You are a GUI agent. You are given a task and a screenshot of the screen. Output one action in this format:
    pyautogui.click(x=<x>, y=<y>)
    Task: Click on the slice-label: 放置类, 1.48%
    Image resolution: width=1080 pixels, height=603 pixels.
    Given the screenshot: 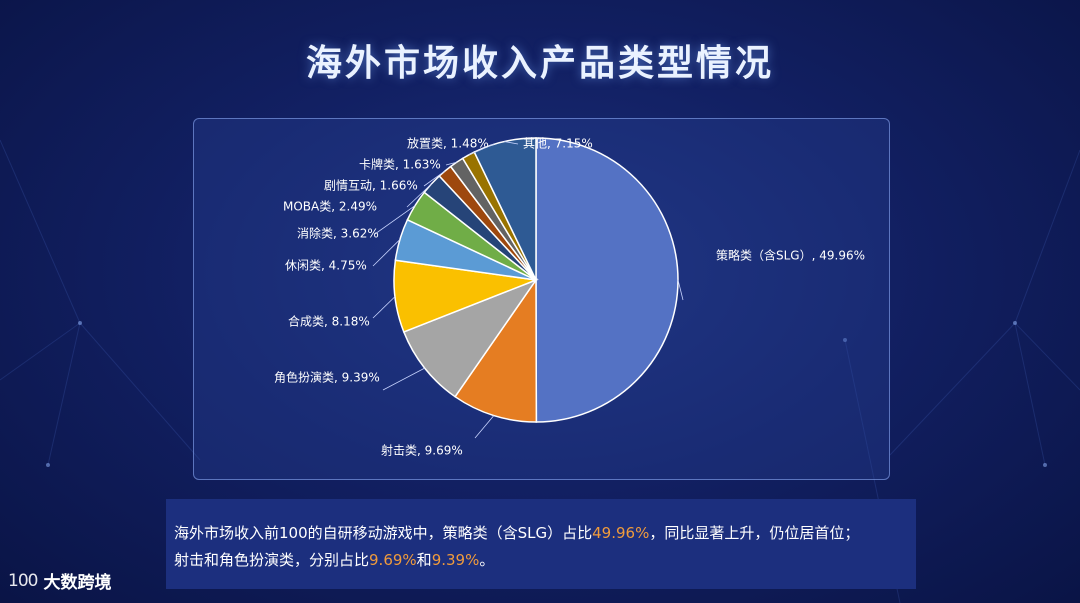 What is the action you would take?
    pyautogui.click(x=448, y=143)
    